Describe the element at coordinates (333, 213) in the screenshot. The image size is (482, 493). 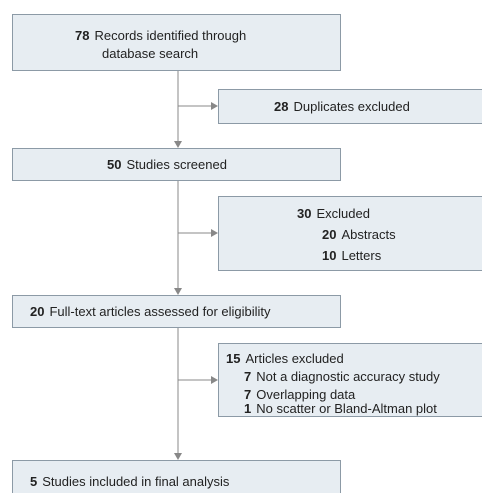
I see `box-text: 30 Excluded` at that location.